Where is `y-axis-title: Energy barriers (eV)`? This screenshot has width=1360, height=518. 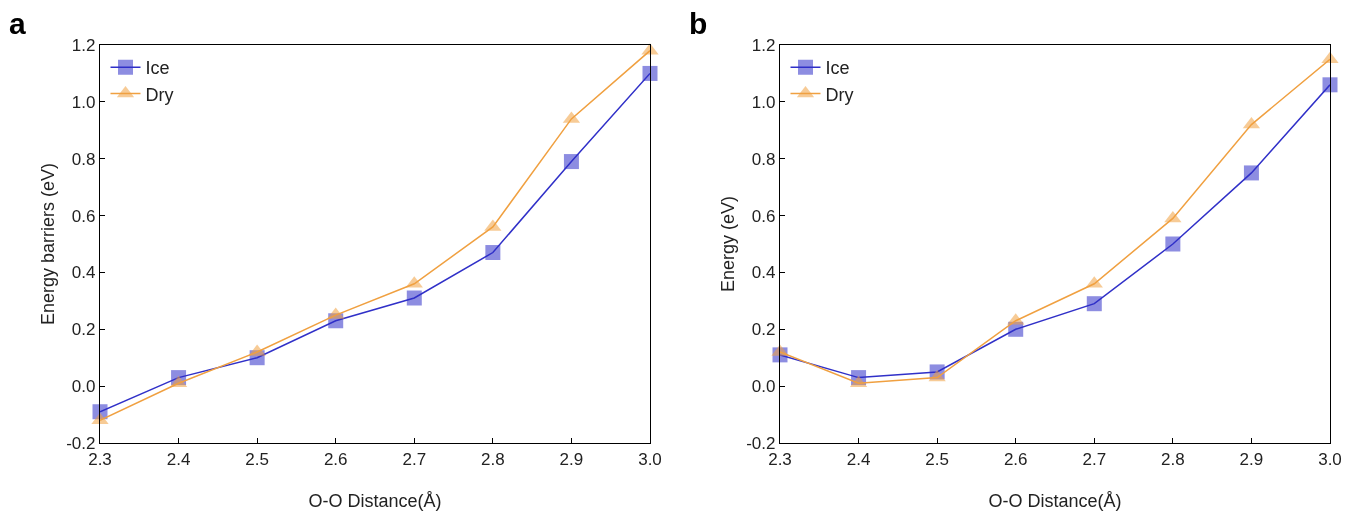 y-axis-title: Energy barriers (eV) is located at coordinates (47, 244).